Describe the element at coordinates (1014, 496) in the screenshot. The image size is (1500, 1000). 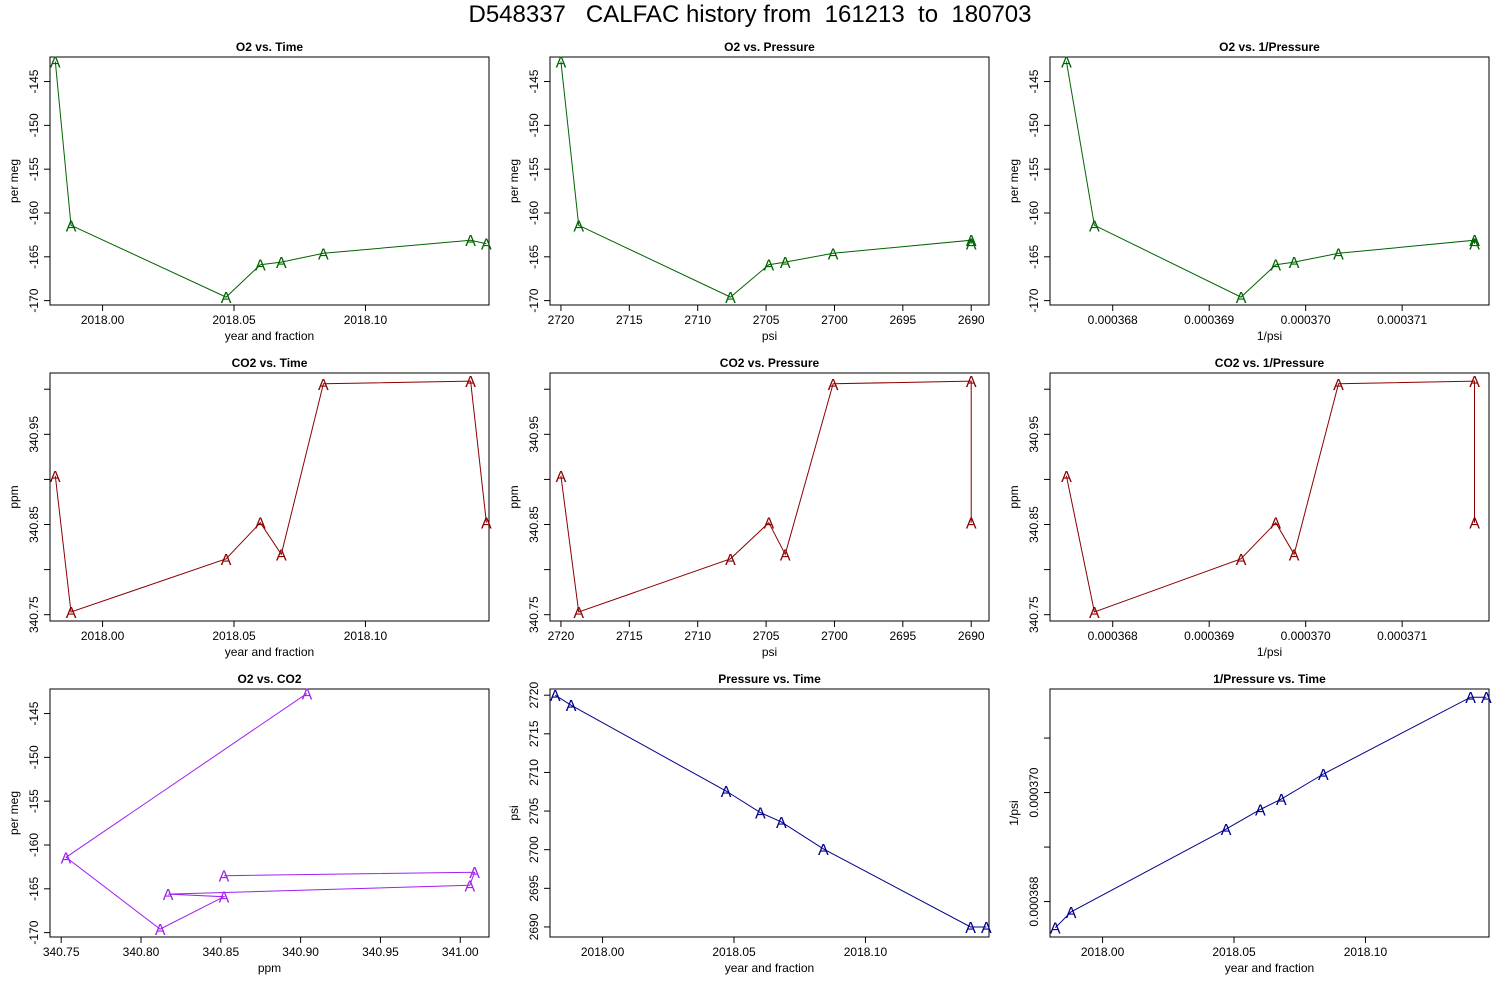
I see `y-axis-label: ppm` at that location.